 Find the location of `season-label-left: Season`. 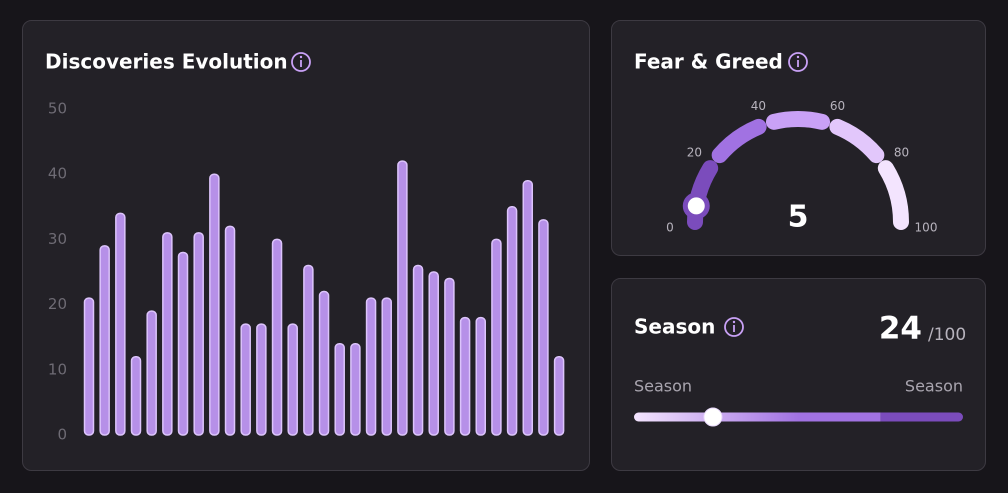

season-label-left: Season is located at coordinates (663, 386).